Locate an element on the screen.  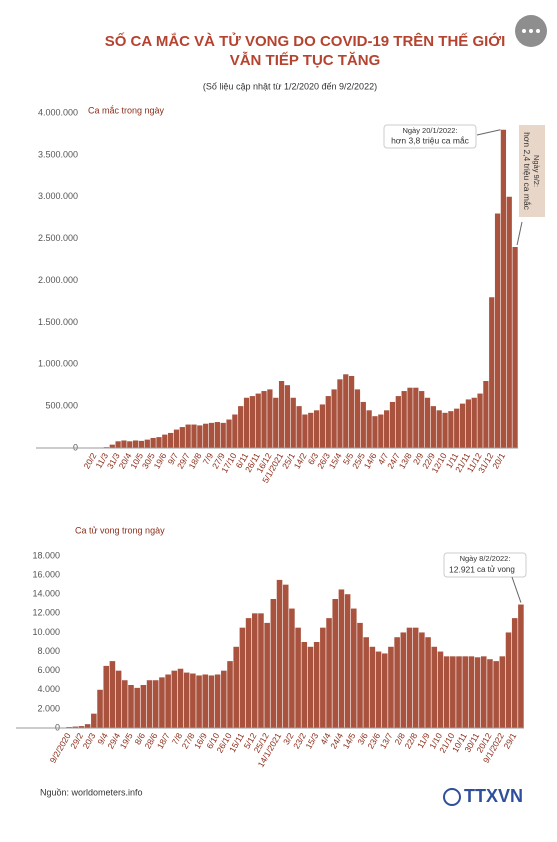
y-tick-label: 1.000.000 is located at coordinates (58, 364).